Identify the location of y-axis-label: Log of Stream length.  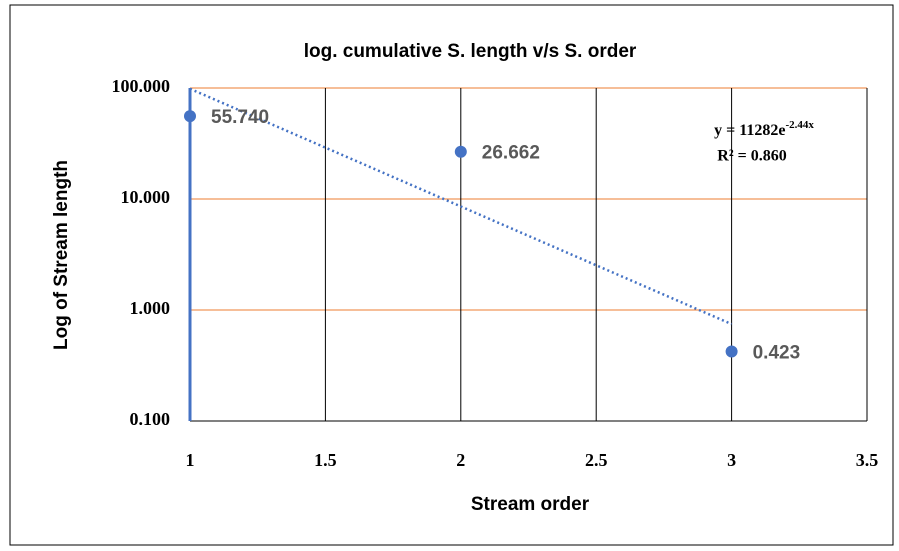
(61, 255).